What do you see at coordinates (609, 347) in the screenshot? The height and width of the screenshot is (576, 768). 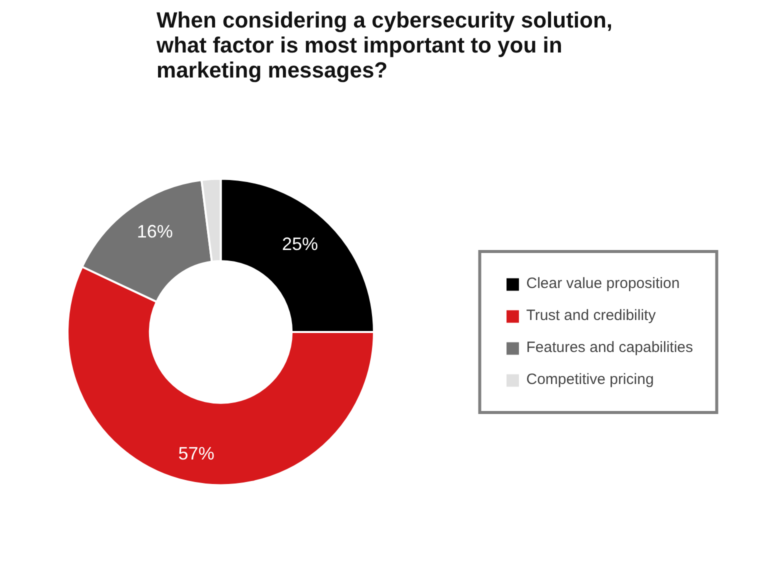 I see `legend-label: Features and capabilities` at bounding box center [609, 347].